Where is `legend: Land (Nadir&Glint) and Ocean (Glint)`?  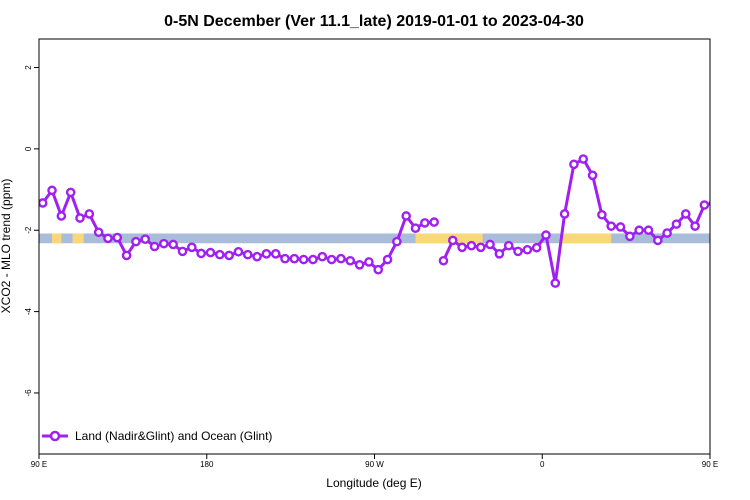
legend: Land (Nadir&Glint) and Ocean (Glint) is located at coordinates (157, 436).